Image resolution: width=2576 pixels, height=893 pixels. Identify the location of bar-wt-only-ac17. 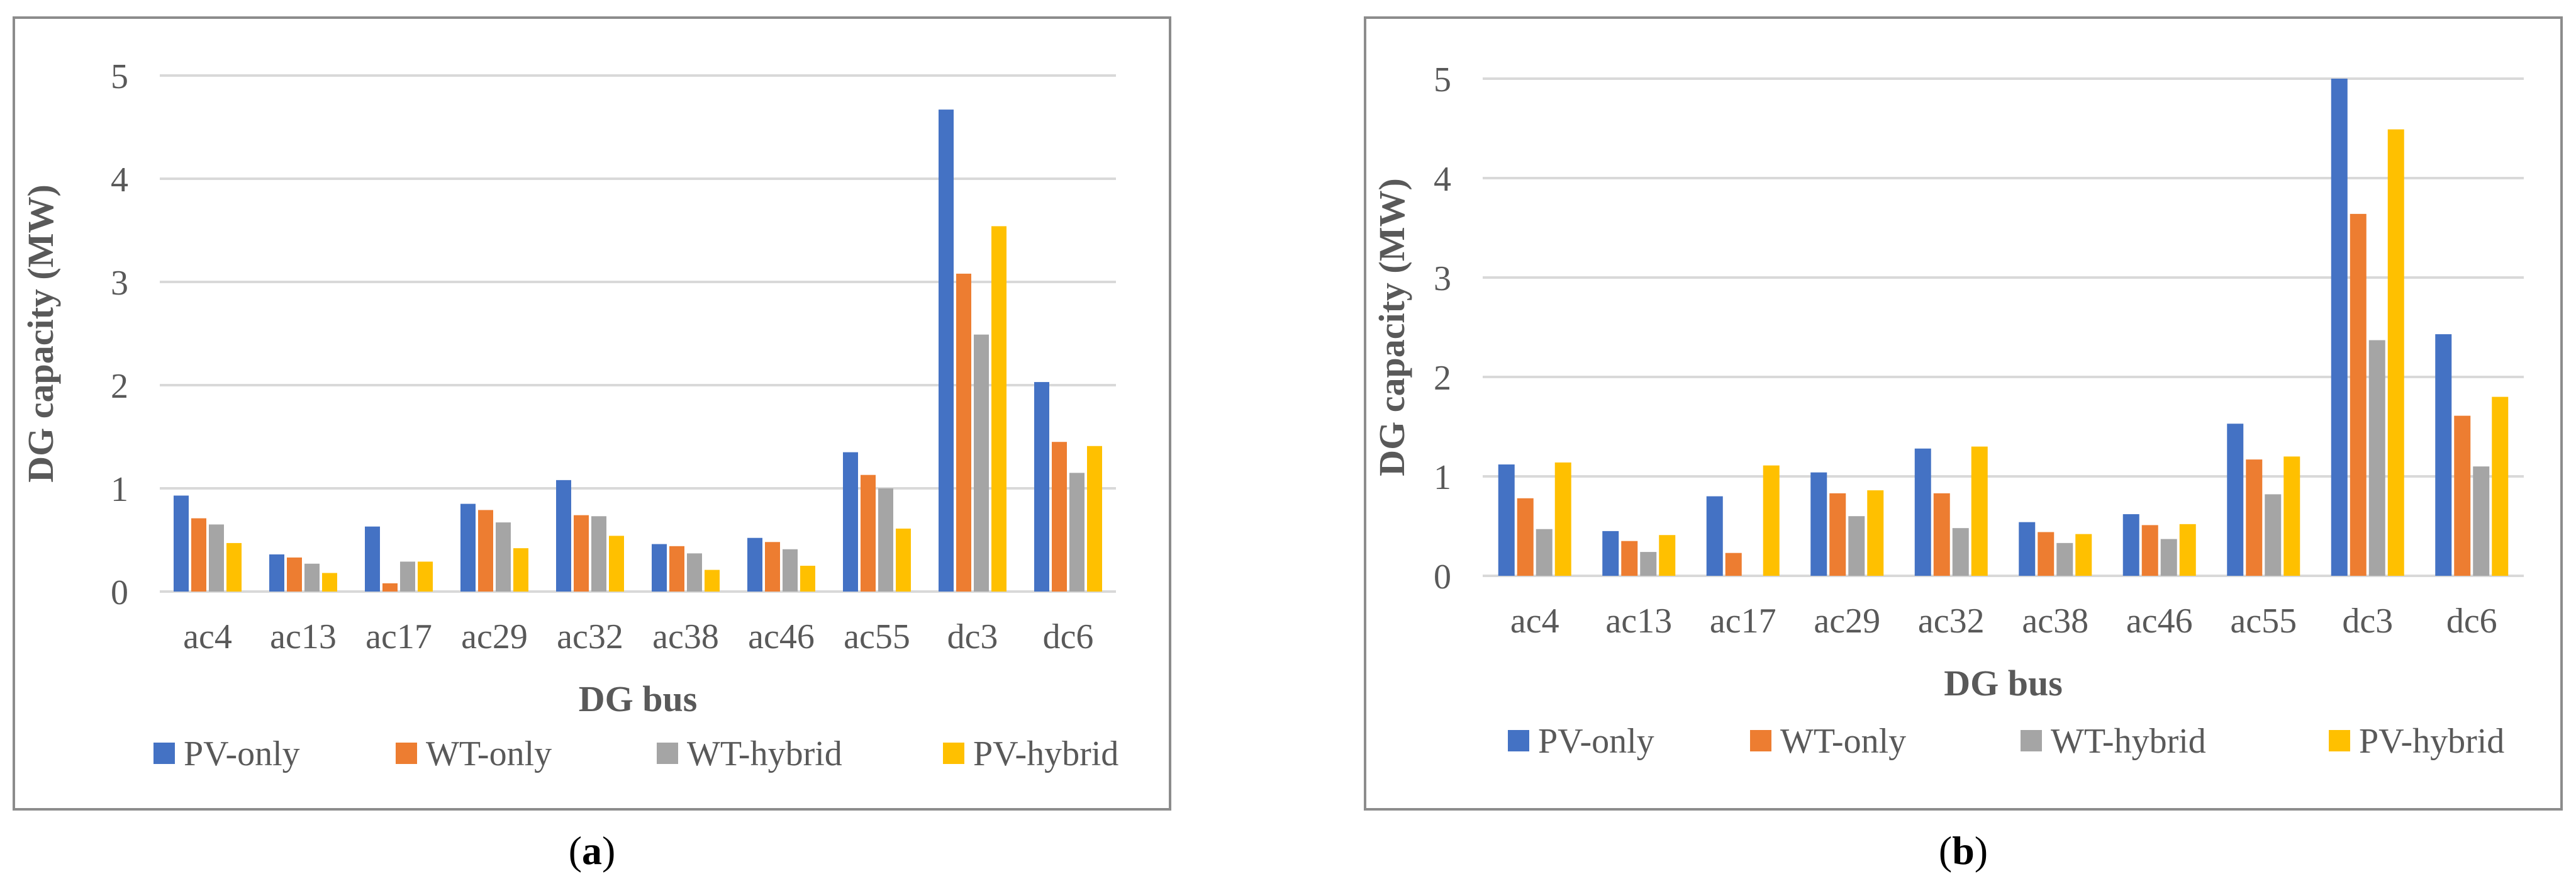
(390, 587).